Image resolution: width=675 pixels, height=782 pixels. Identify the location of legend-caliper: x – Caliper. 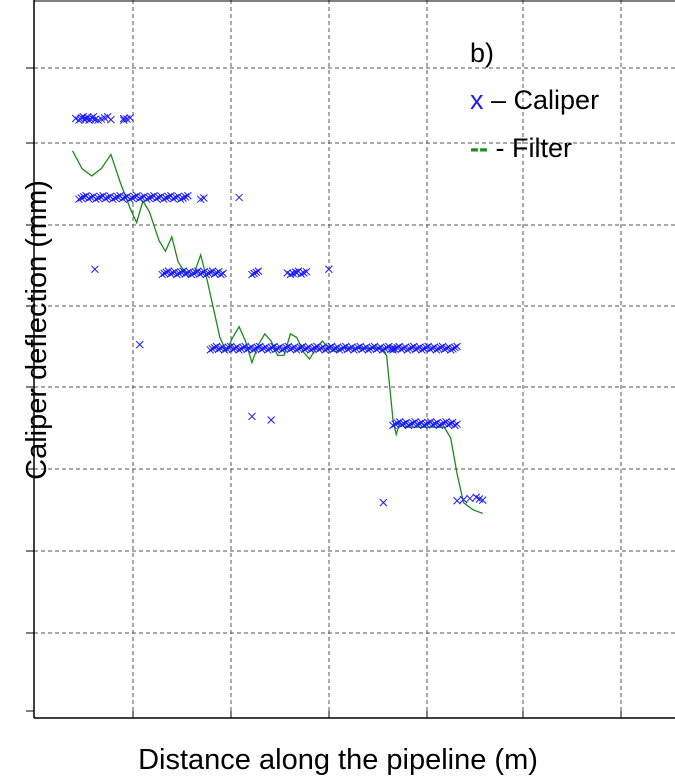
(534, 100).